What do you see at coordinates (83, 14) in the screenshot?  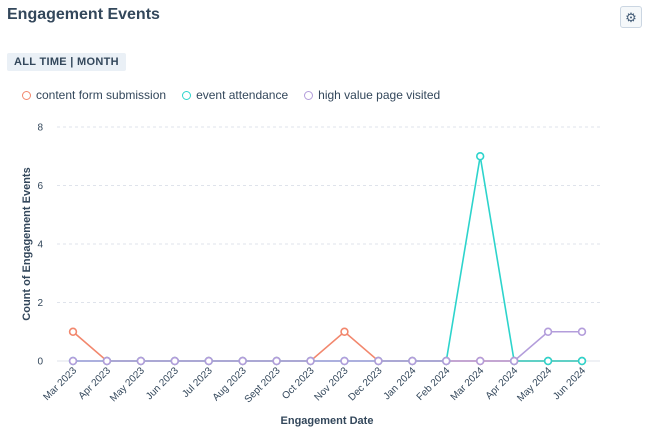 I see `page-title: Engagement Events` at bounding box center [83, 14].